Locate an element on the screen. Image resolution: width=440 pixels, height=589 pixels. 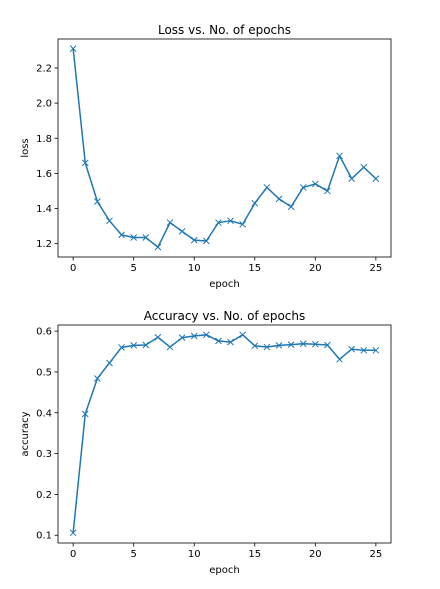
chart-title: Loss vs. No. of epochs is located at coordinates (224, 30).